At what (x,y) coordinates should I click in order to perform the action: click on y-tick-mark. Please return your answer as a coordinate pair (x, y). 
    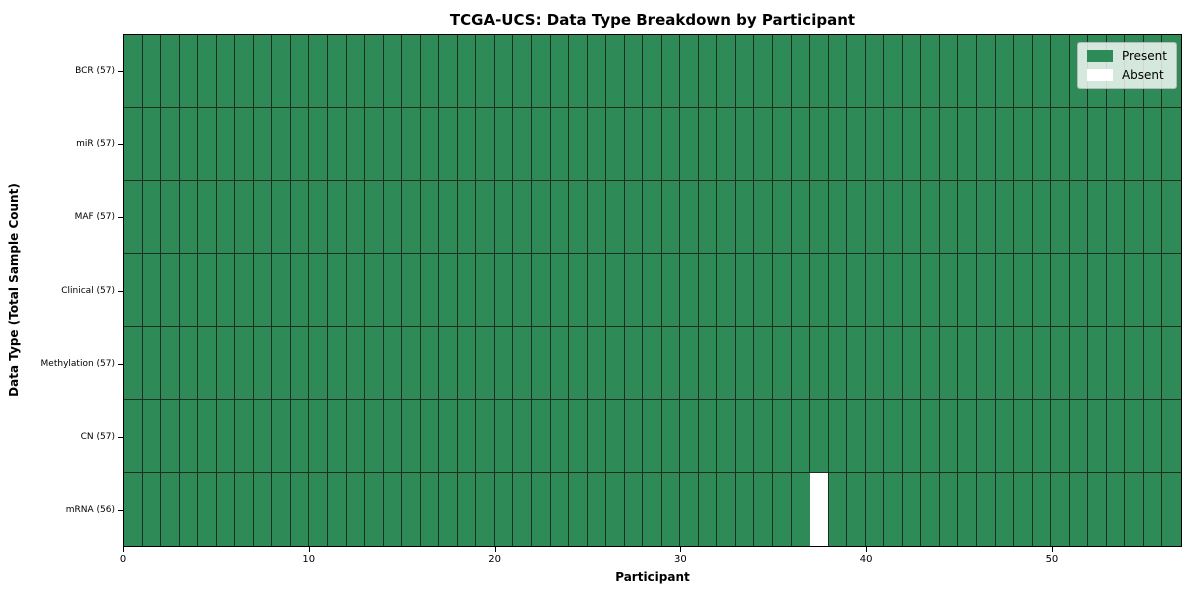
    Looking at the image, I should click on (120, 144).